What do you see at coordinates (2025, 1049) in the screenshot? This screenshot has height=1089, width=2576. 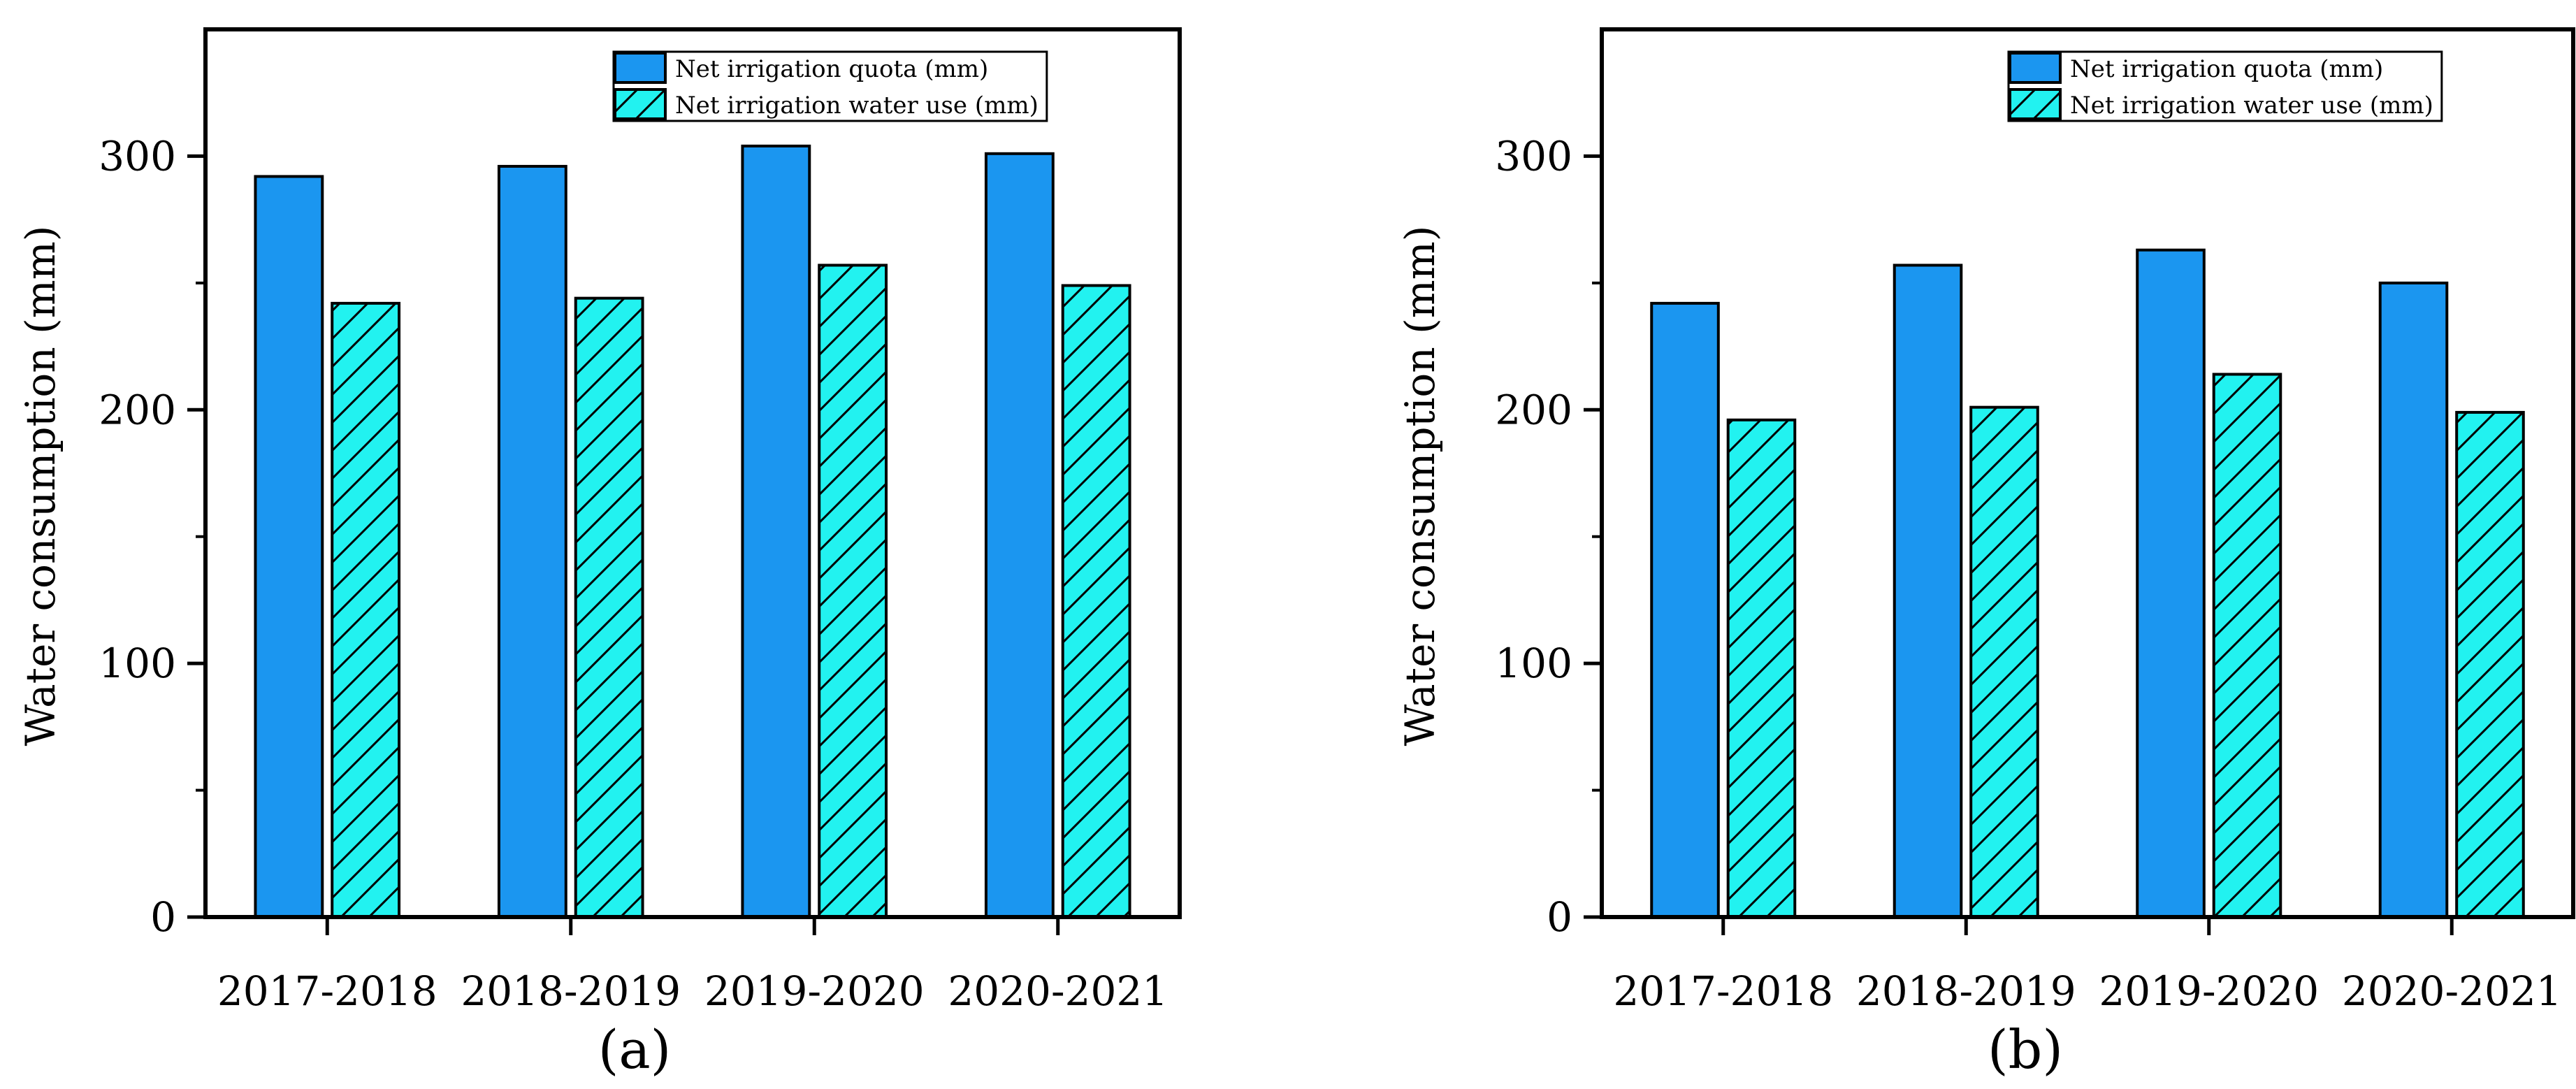 I see `panel-label: (b)` at bounding box center [2025, 1049].